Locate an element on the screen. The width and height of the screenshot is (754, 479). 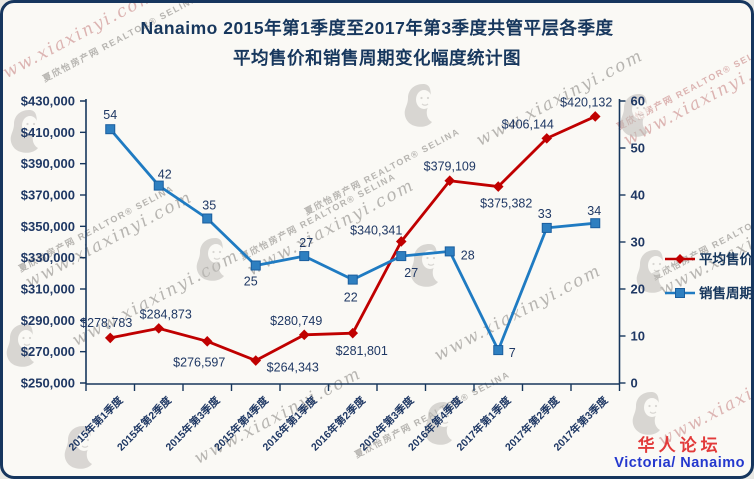
data-point-label: $264,343 is located at coordinates (293, 368).